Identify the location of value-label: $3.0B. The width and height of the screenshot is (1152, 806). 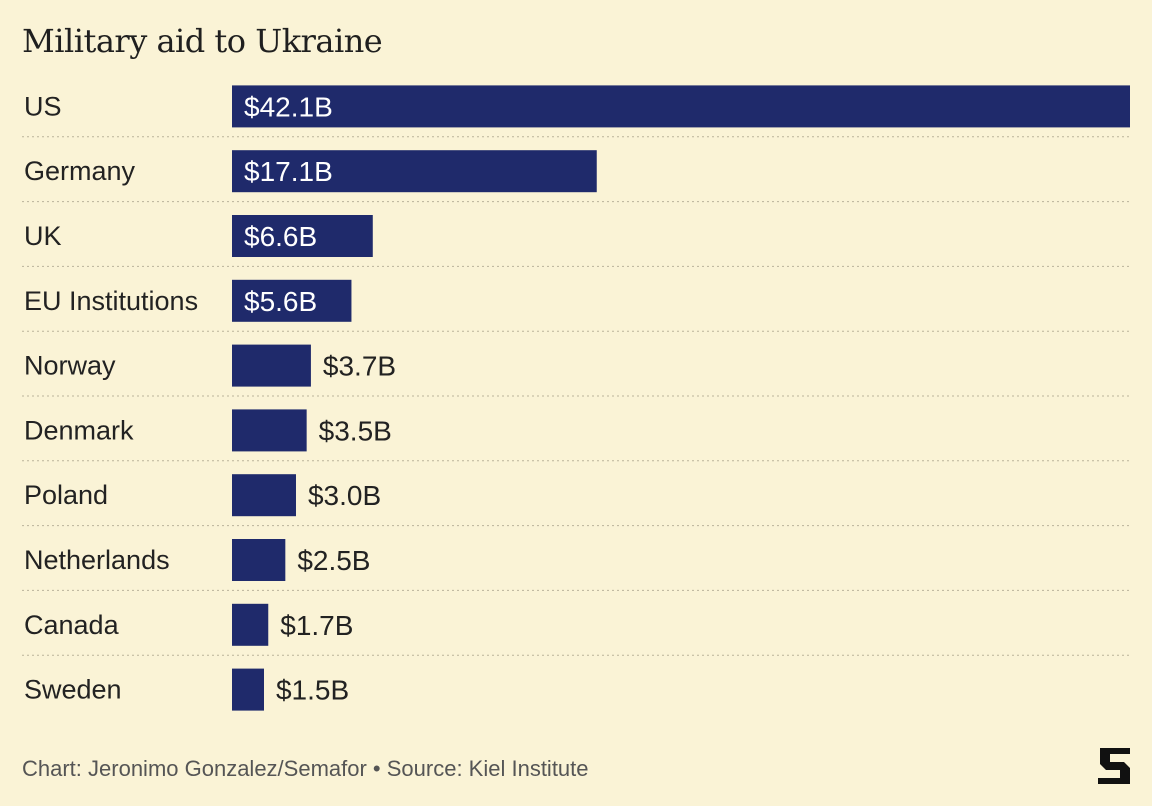
(344, 495).